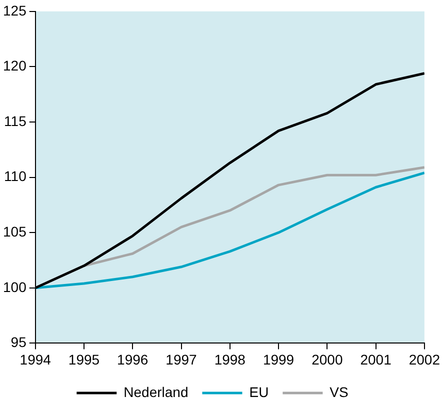 The image size is (443, 414). What do you see at coordinates (182, 359) in the screenshot?
I see `x-tick-label: 1997` at bounding box center [182, 359].